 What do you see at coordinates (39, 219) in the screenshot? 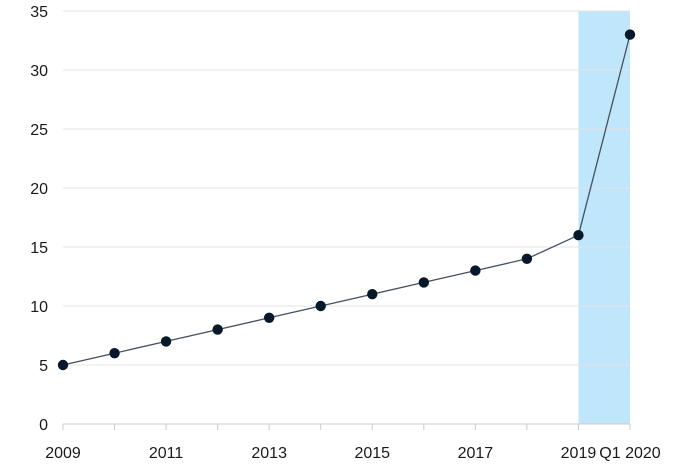
I see `y-axis: 0 5 10 15 20 25 30 35` at bounding box center [39, 219].